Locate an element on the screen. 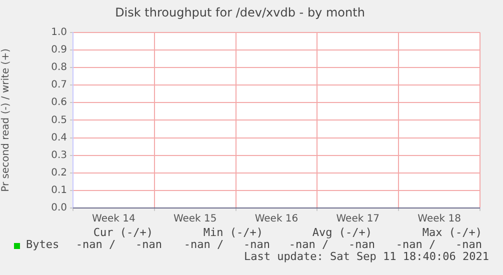 This screenshot has height=275, width=503. x-tick-label: Week 18 is located at coordinates (439, 219).